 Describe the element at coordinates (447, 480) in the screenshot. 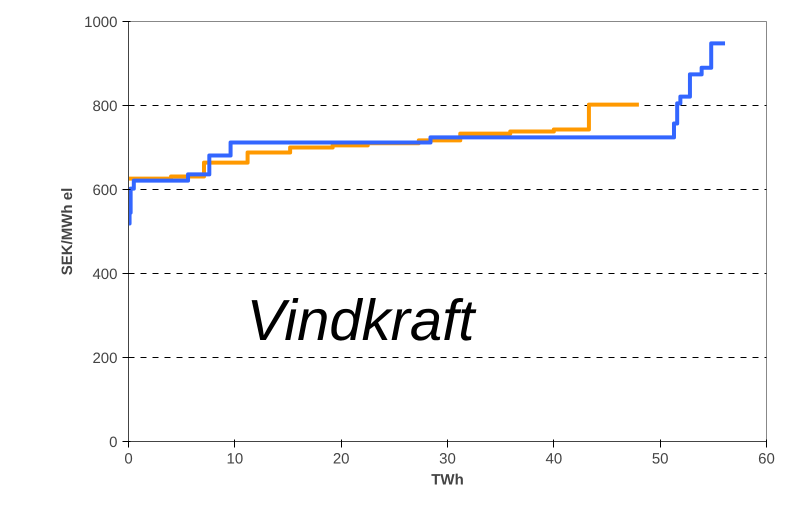

I see `x-axis-title: TWh` at that location.